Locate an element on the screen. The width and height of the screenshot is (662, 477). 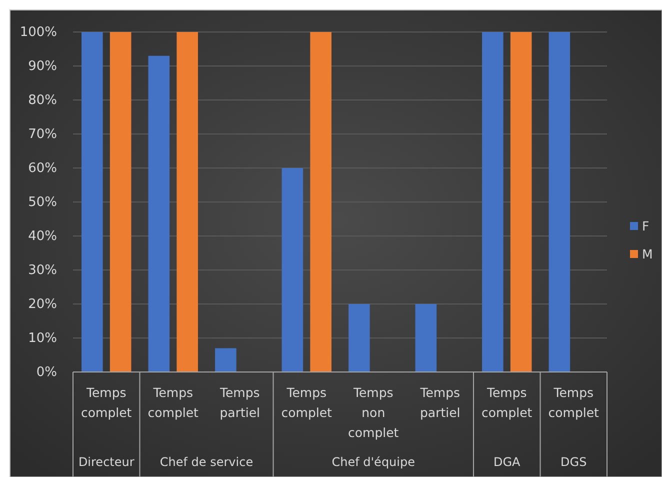
y-tick-label: 90% is located at coordinates (42, 66).